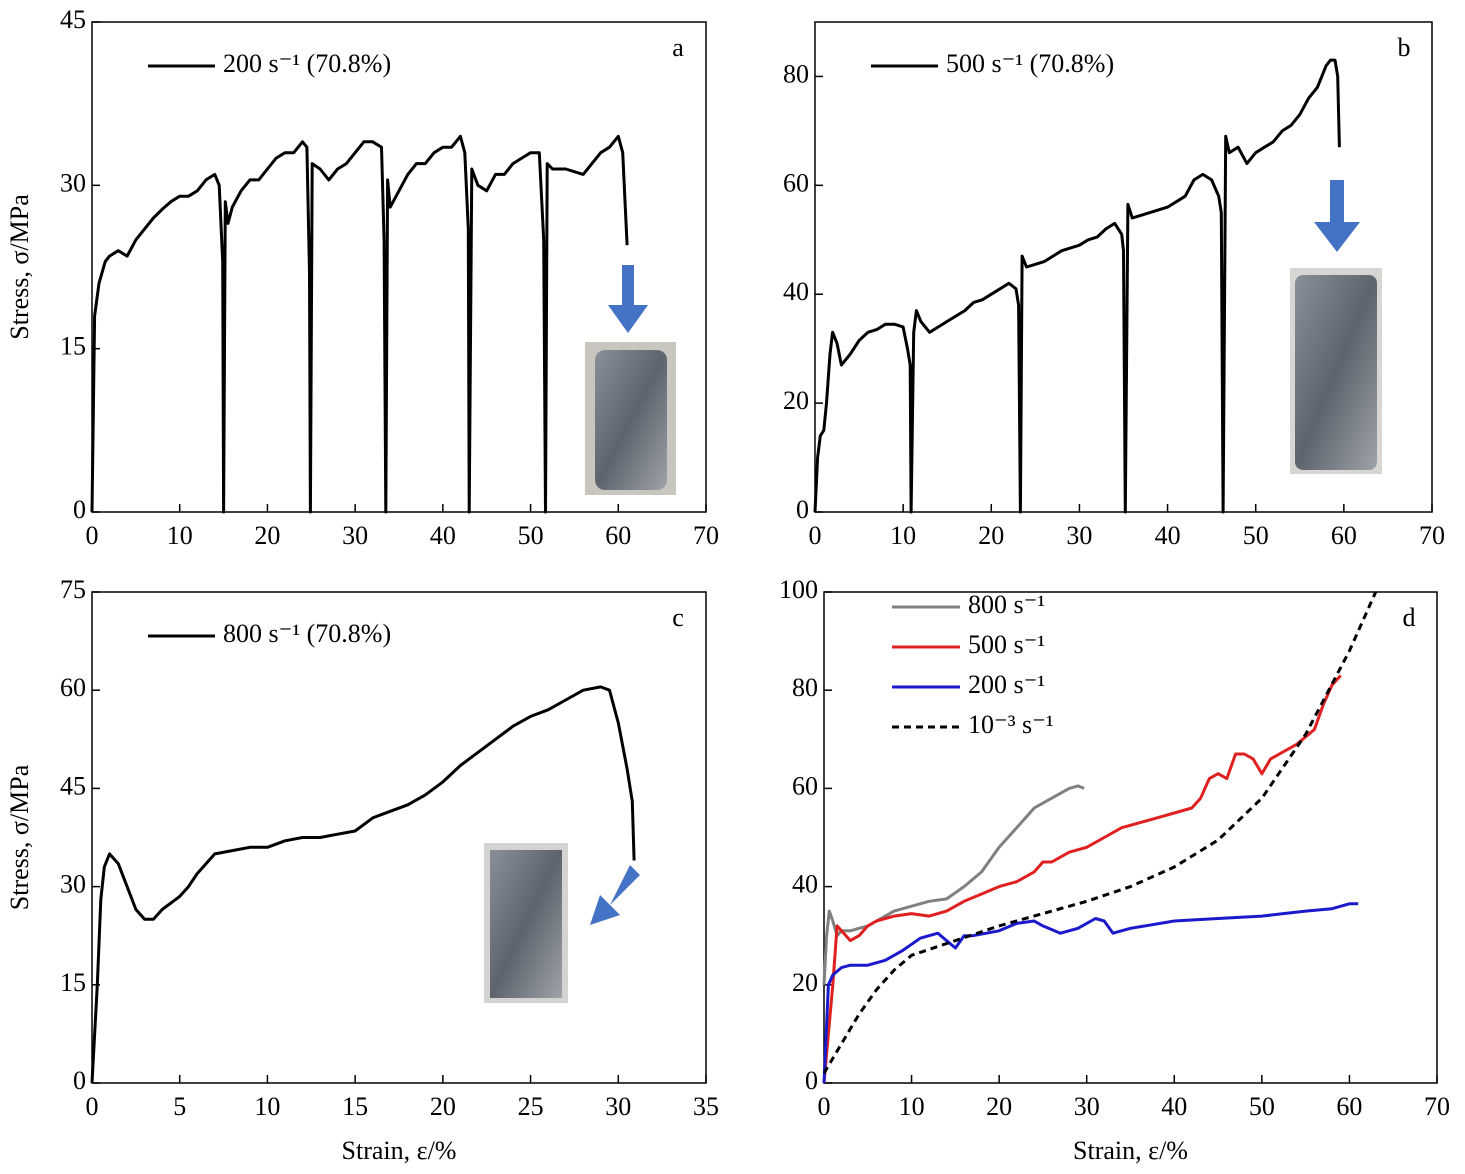 The image size is (1465, 1174). Describe the element at coordinates (355, 1106) in the screenshot. I see `x-tick-label: 15` at that location.